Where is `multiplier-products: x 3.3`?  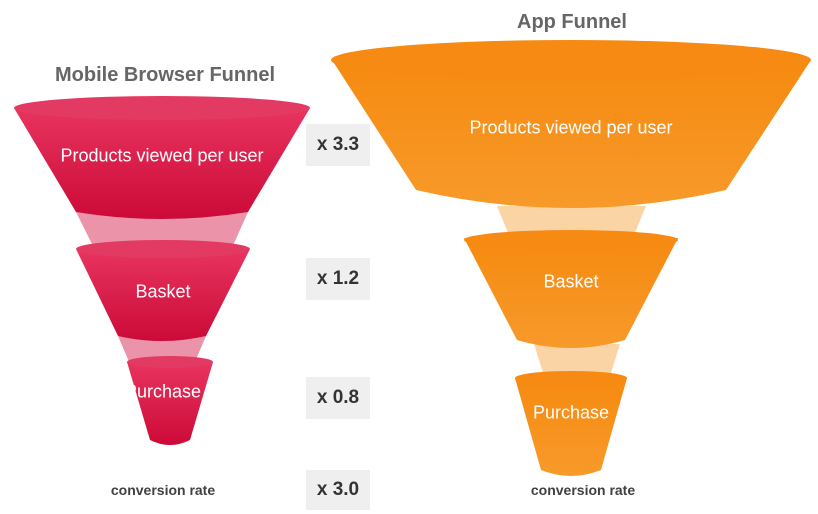 multiplier-products: x 3.3 is located at coordinates (338, 145).